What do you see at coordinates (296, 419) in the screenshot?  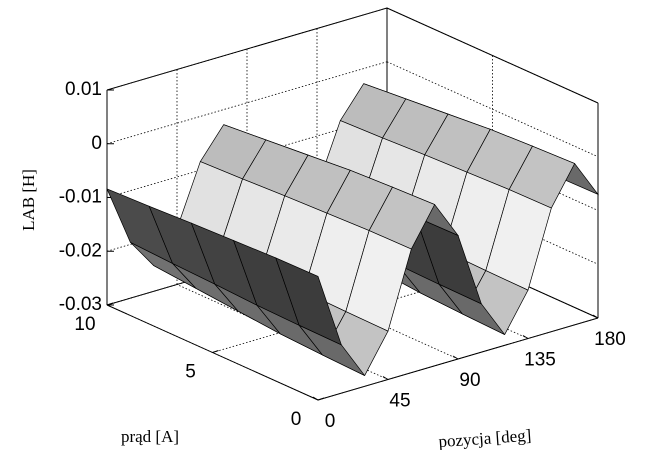 I see `y-tick-label: 0` at bounding box center [296, 419].